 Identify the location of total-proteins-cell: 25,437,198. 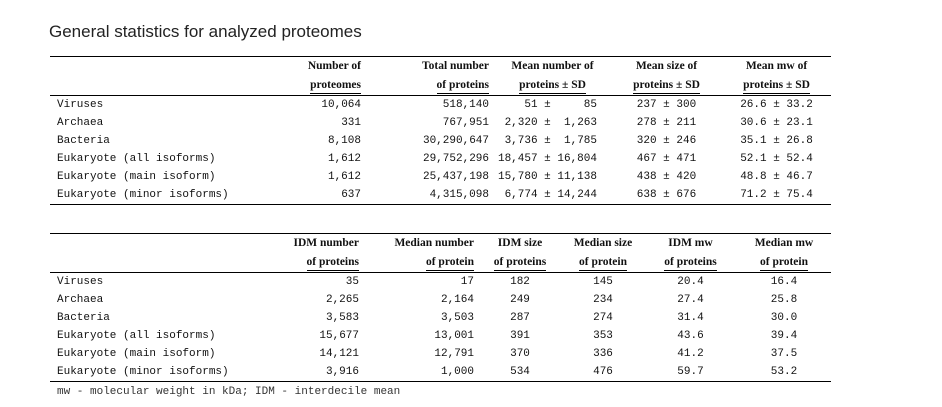
(455, 177).